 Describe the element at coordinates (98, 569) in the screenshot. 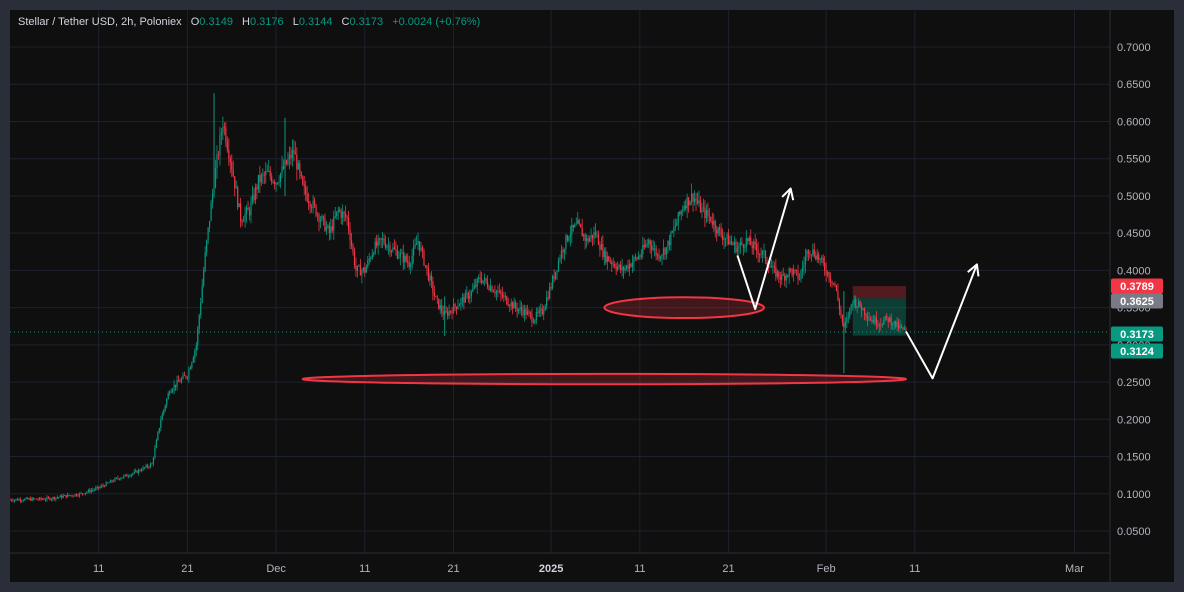

I see `x-tick-label: 11` at that location.